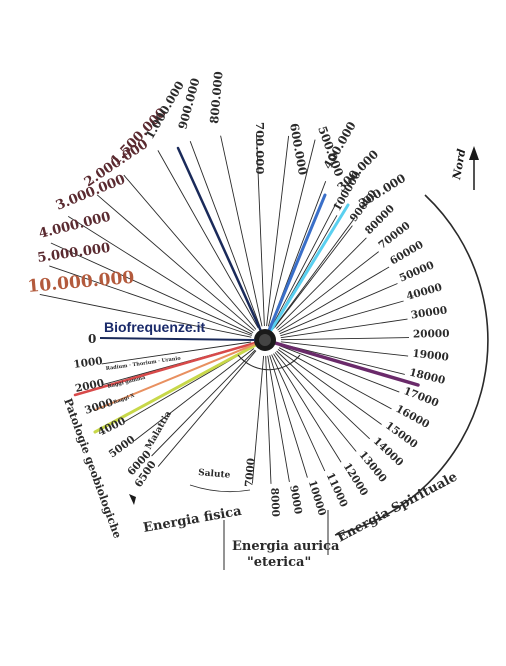 Image resolution: width=506 pixels, height=666 pixels. I want to click on upper-label-9: 700.000, so click(260, 148).